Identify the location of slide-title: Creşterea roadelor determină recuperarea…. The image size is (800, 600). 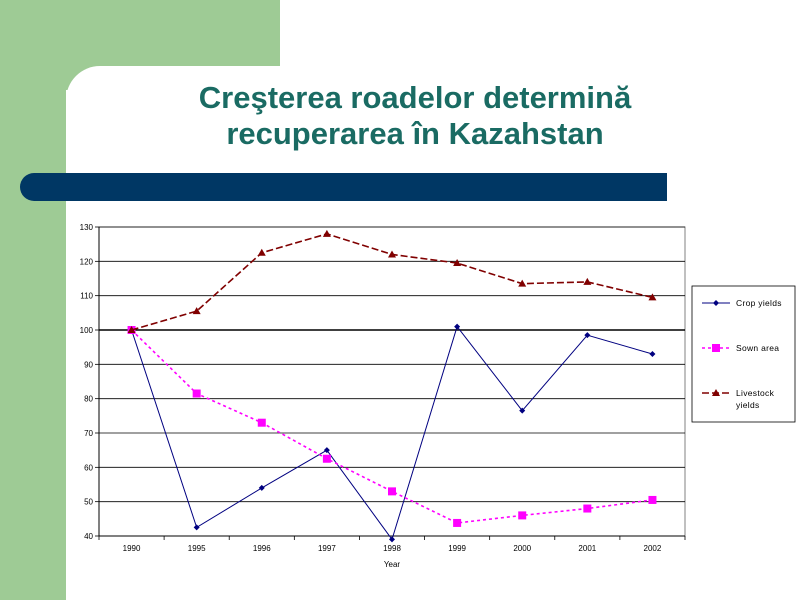
(415, 116).